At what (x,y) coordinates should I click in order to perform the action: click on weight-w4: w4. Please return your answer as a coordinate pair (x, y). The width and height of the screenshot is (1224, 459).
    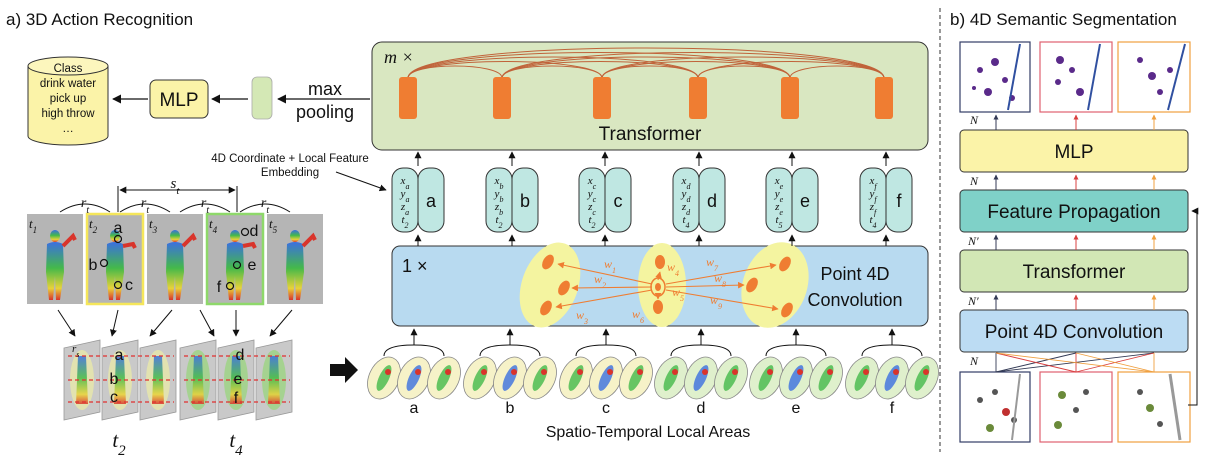
    Looking at the image, I should click on (673, 269).